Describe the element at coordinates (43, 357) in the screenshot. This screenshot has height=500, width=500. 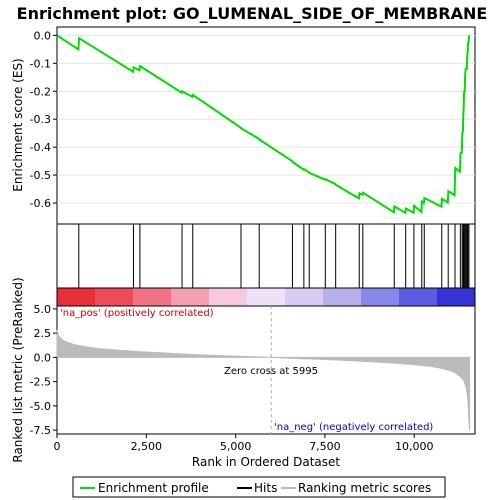
I see `metric-tick-label: 0.0` at that location.